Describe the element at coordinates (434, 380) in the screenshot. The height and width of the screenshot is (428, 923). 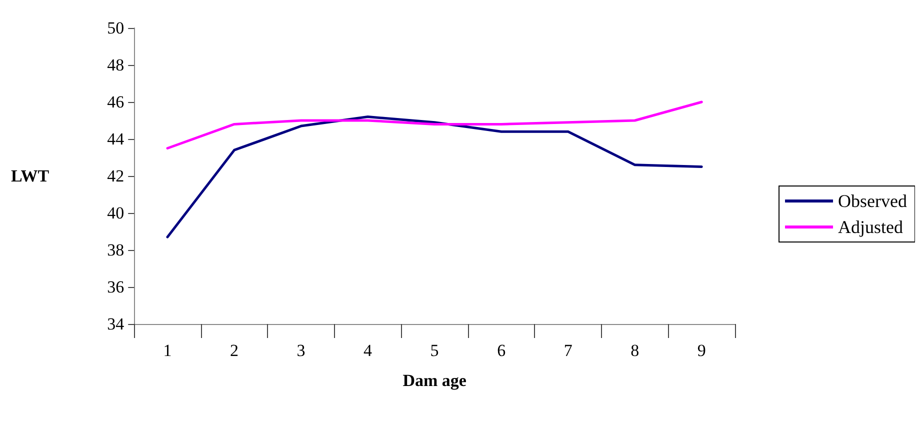
I see `x-axis-title: Dam age` at that location.